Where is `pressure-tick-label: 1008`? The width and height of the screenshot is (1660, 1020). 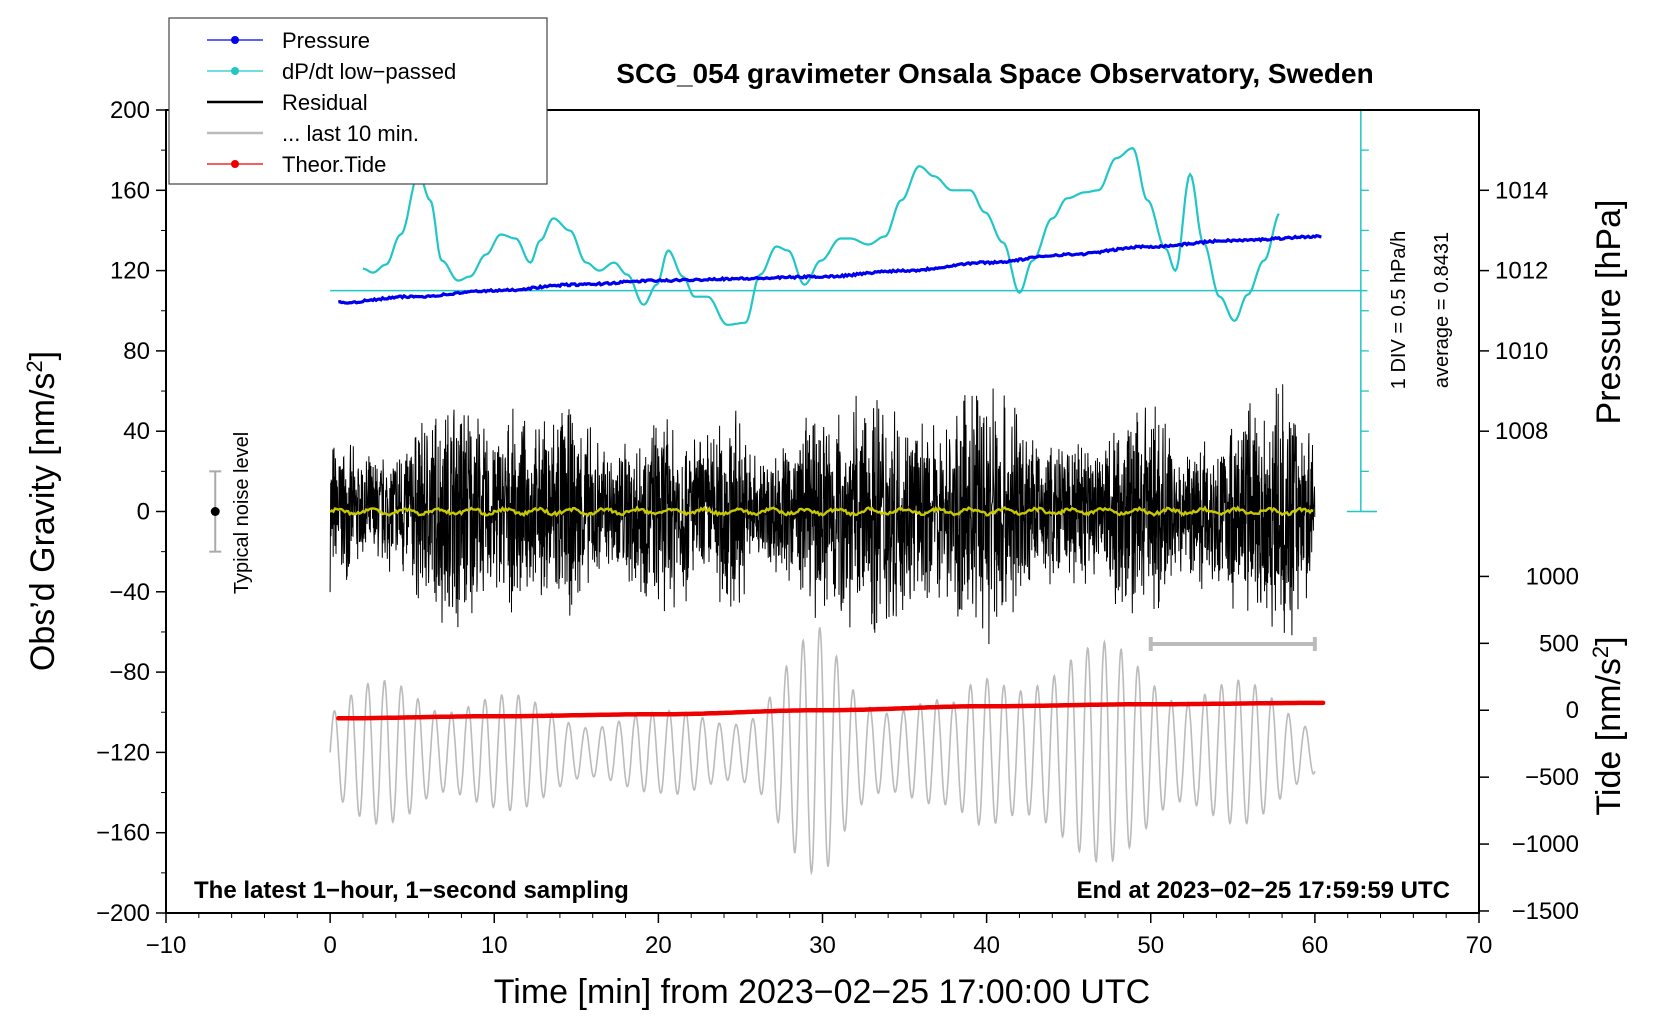 pressure-tick-label: 1008 is located at coordinates (1521, 431).